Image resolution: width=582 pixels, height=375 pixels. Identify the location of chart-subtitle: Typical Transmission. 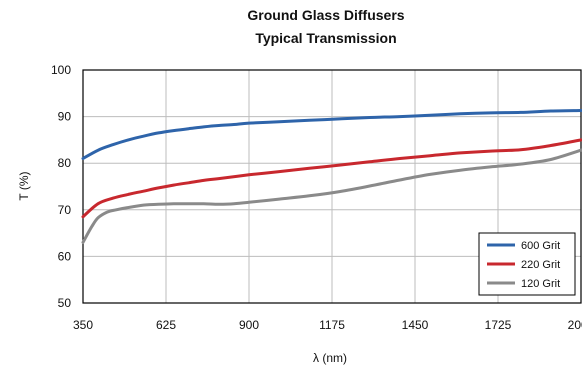
(325, 38).